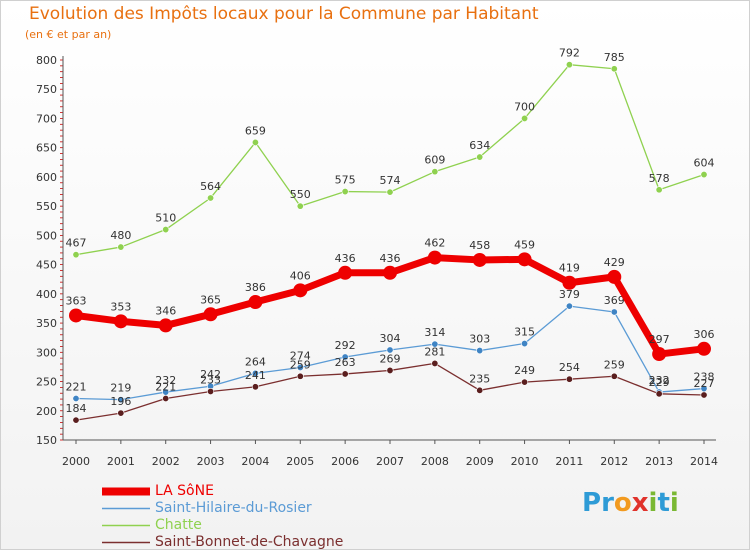 This screenshot has width=750, height=551. Describe the element at coordinates (120, 401) in the screenshot. I see `data-label: 196` at that location.